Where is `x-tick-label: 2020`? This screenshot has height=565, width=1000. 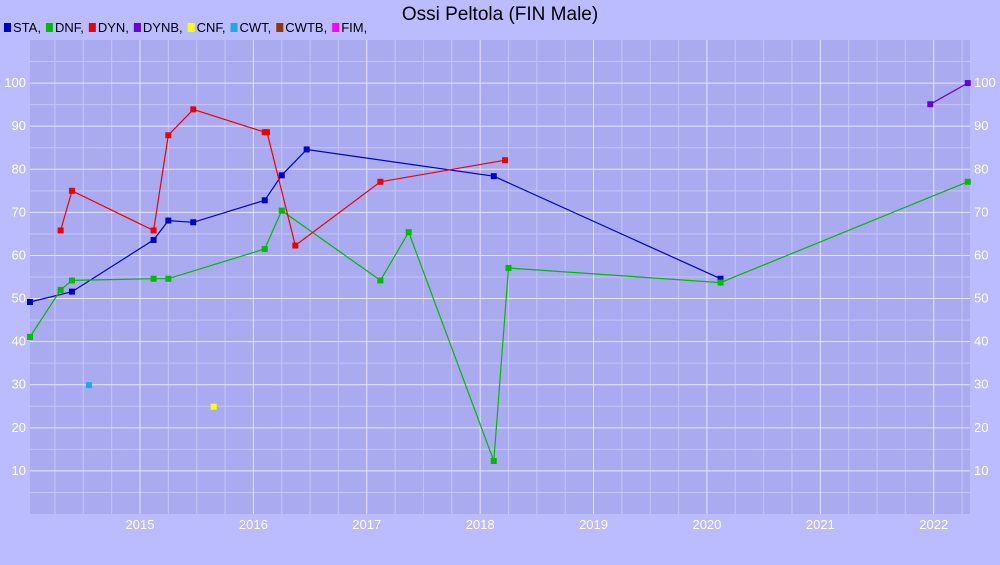 x-tick-label: 2020 is located at coordinates (706, 524).